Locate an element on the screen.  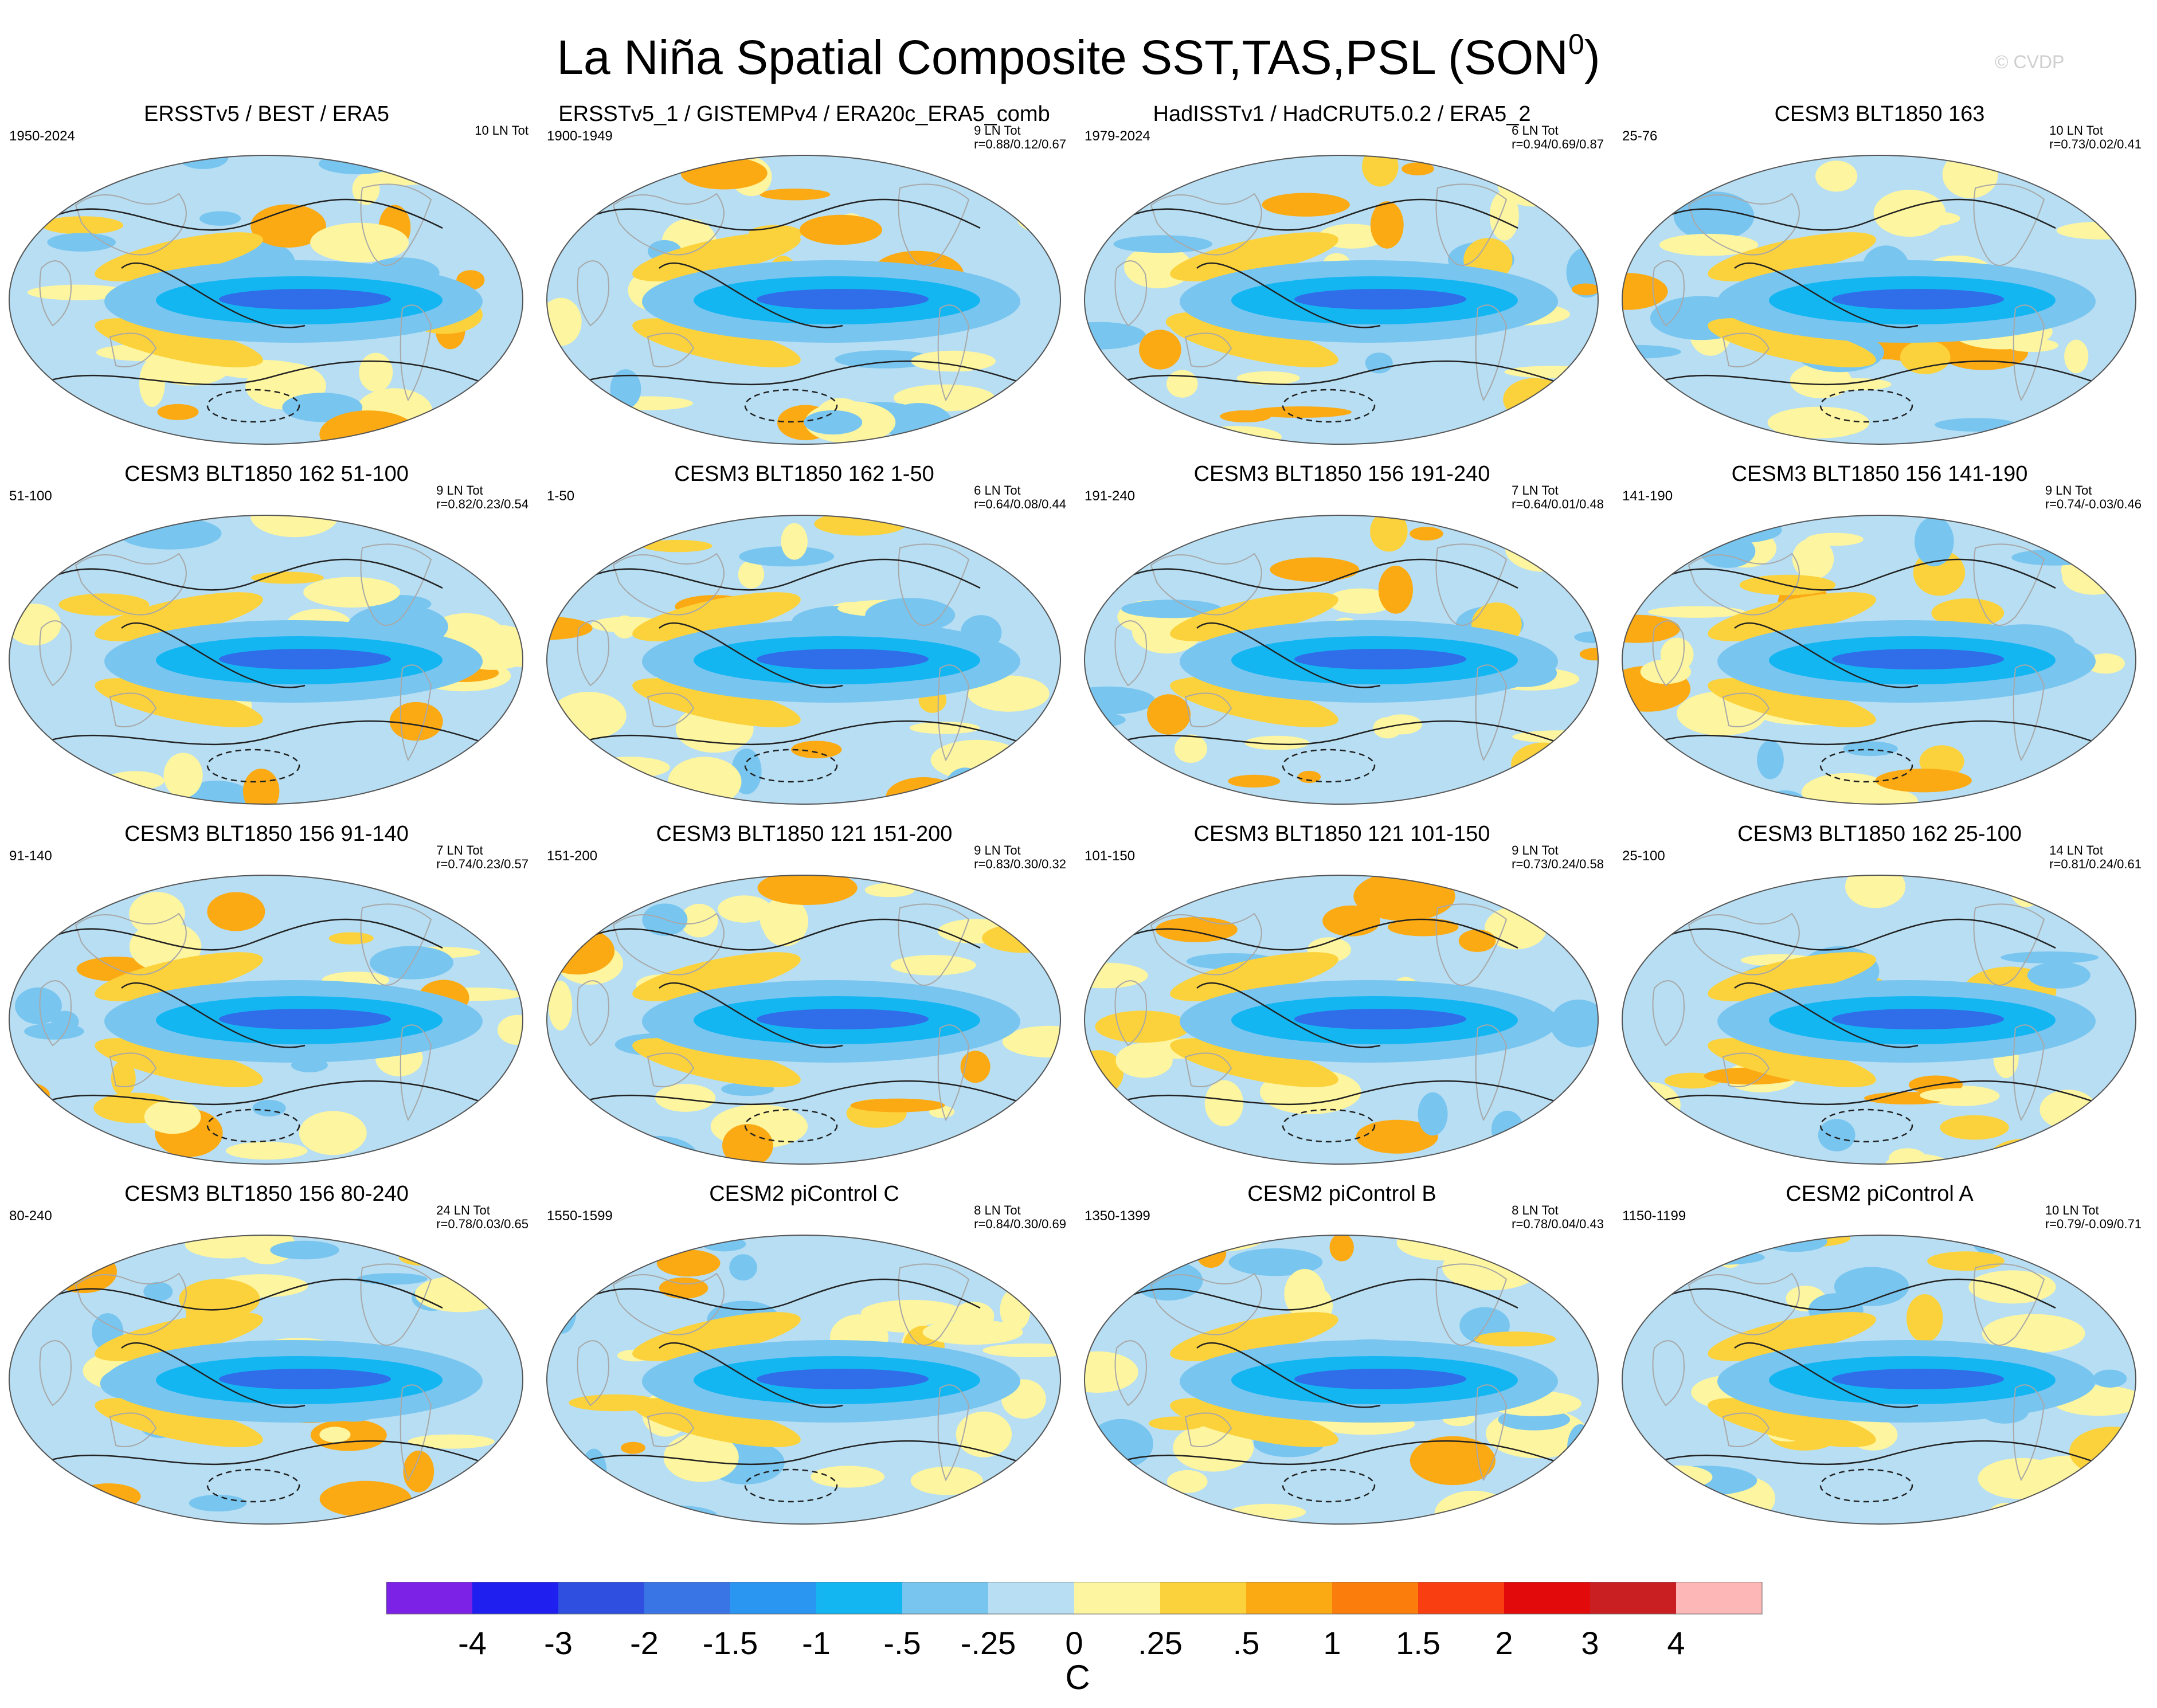
panel-period: 101-150 is located at coordinates (1110, 856).